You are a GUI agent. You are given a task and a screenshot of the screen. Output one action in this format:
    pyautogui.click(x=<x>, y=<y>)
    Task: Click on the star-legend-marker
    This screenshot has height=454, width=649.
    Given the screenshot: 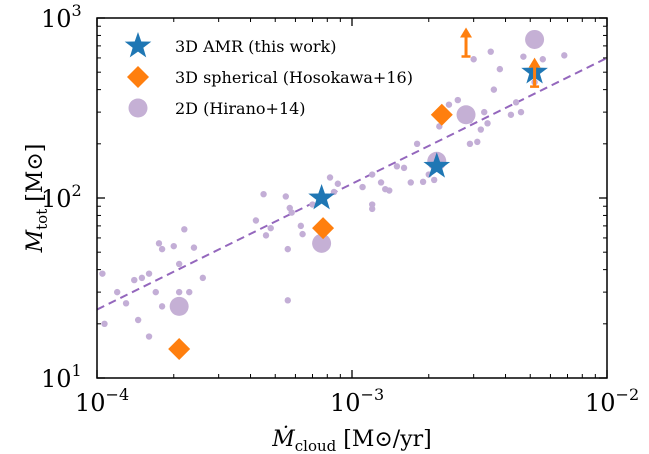 What is the action you would take?
    pyautogui.click(x=138, y=45)
    